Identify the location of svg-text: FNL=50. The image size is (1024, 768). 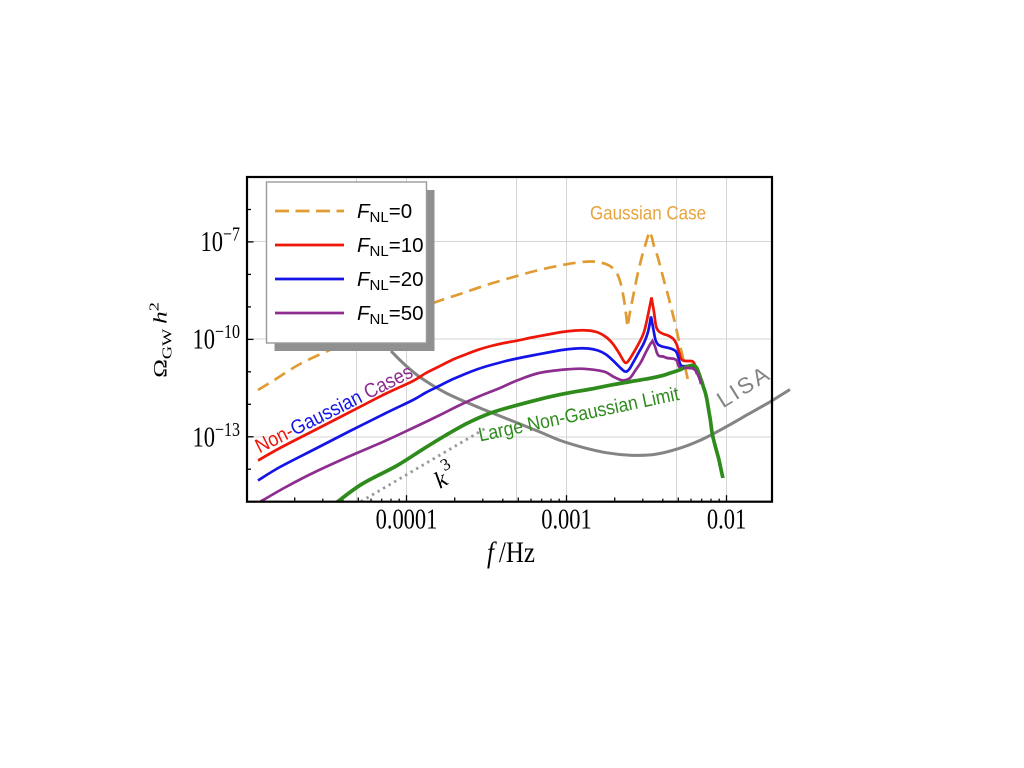
(390, 315).